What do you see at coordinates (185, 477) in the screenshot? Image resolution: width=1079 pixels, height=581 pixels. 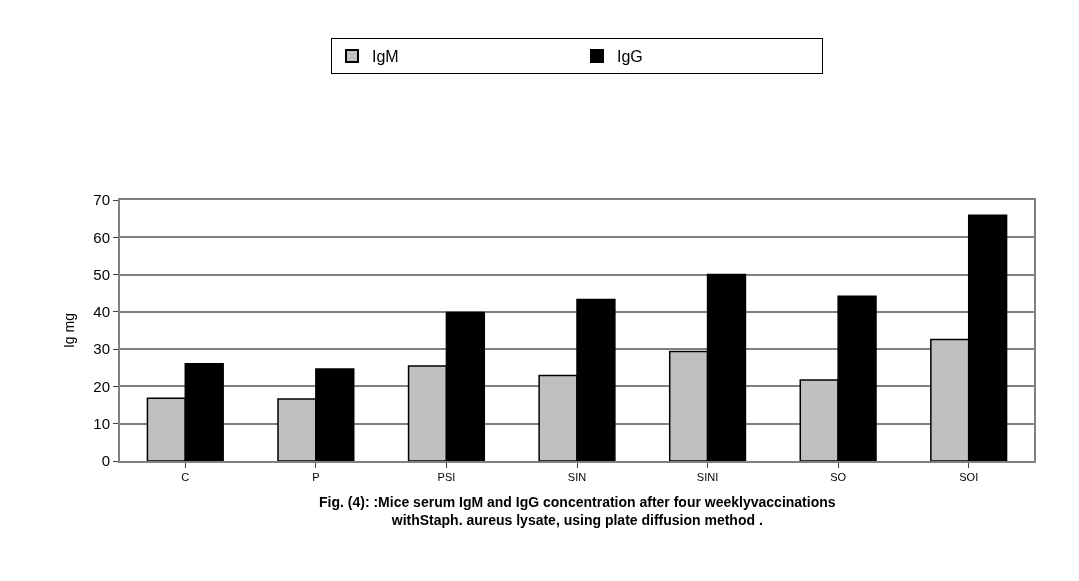 I see `x-tick-label: C` at bounding box center [185, 477].